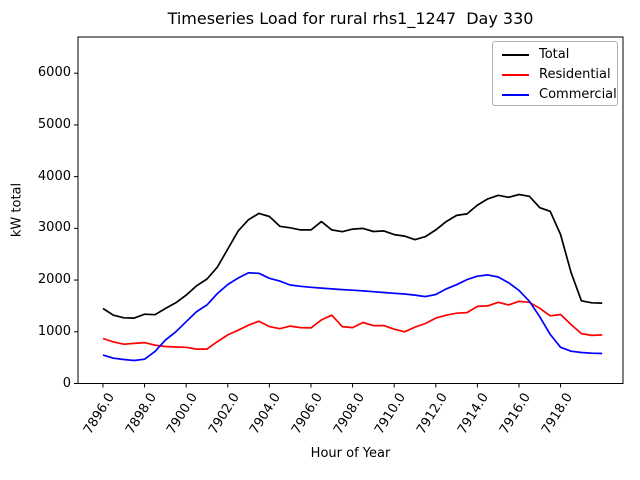 Image resolution: width=640 pixels, height=480 pixels. What do you see at coordinates (54, 73) in the screenshot?
I see `y-tick-label: 6000` at bounding box center [54, 73].